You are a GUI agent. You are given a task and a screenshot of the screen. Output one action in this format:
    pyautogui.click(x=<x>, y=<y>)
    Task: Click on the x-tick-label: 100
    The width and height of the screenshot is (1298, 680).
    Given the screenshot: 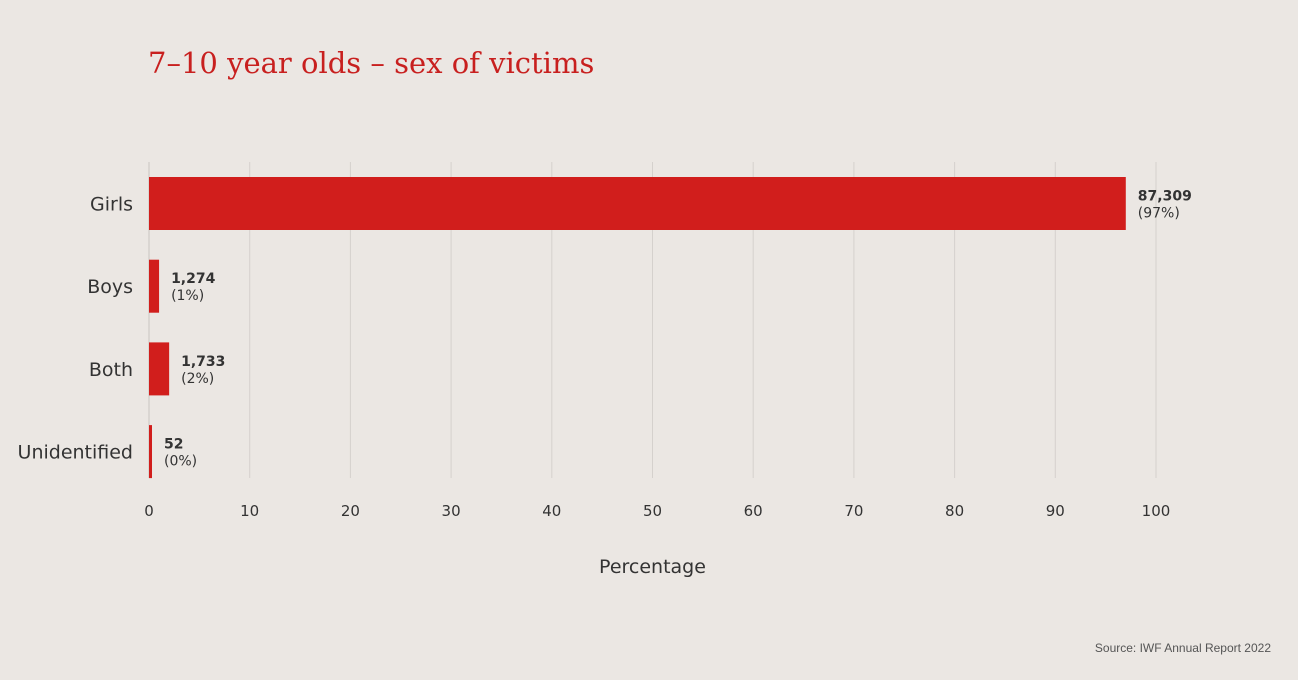 What is the action you would take?
    pyautogui.click(x=1156, y=511)
    